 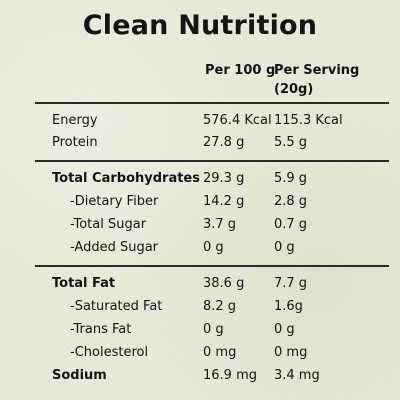 What do you see at coordinates (79, 375) in the screenshot?
I see `nutrient-label: Sodium` at bounding box center [79, 375].